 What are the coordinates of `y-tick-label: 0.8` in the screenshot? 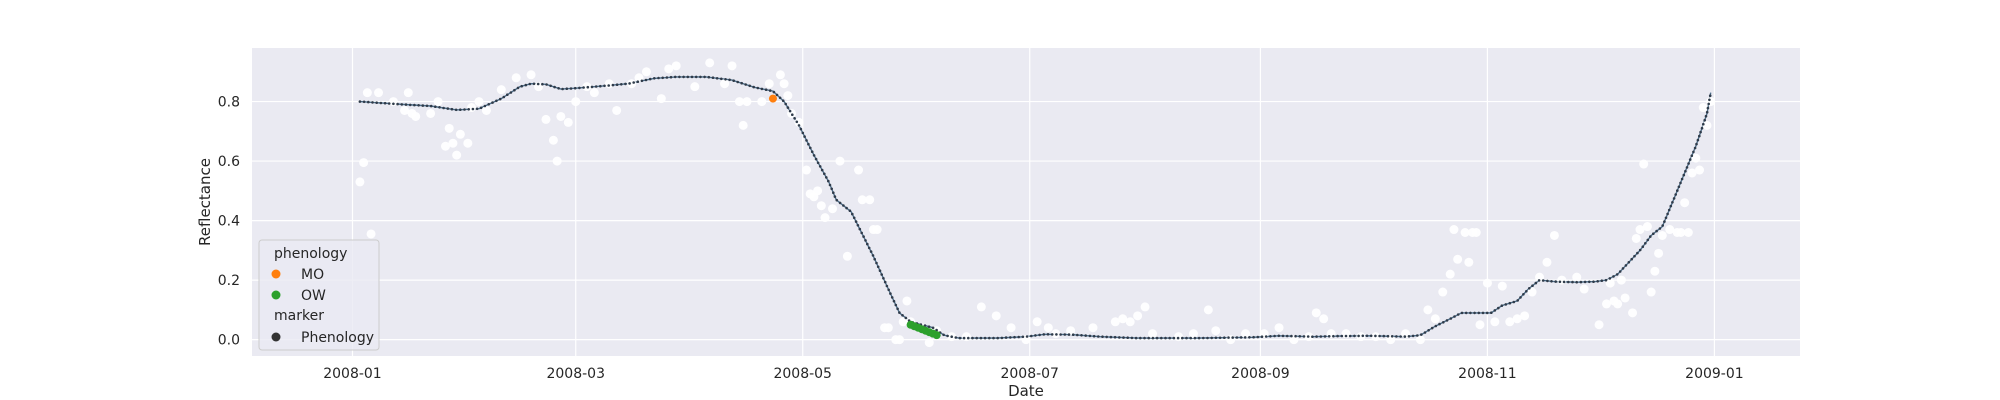 It's located at (229, 103).